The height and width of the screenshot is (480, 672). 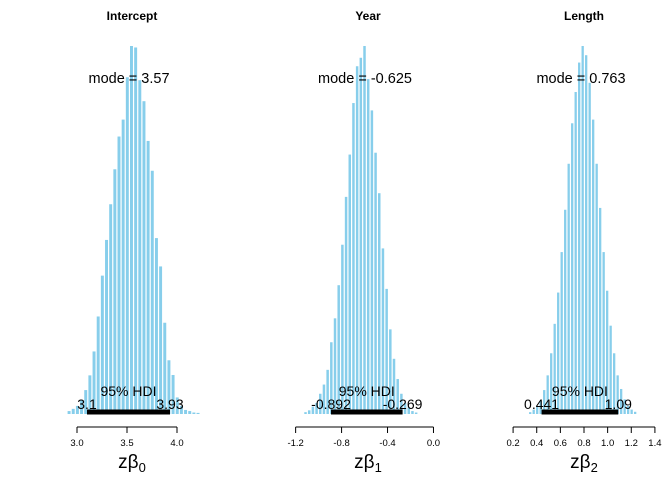 I want to click on x-tick-label: 4.0, so click(x=176, y=443).